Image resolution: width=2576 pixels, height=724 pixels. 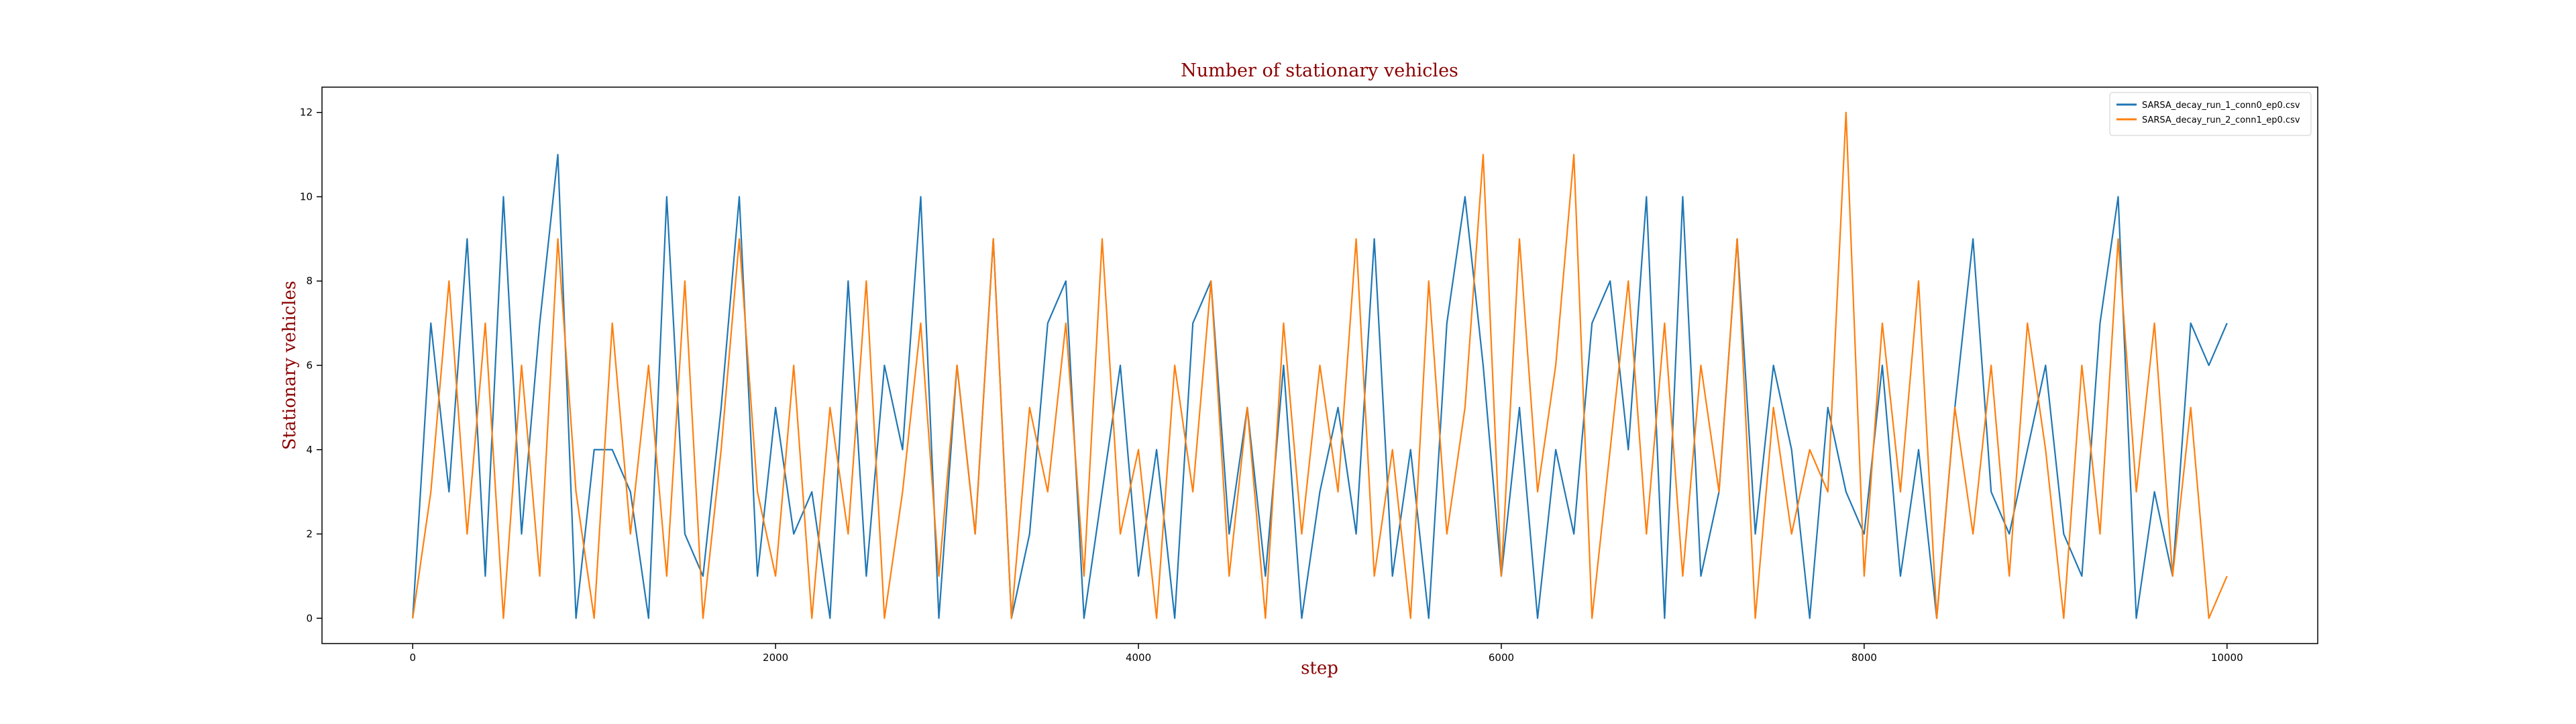 I want to click on y-tick-label: 2, so click(x=309, y=534).